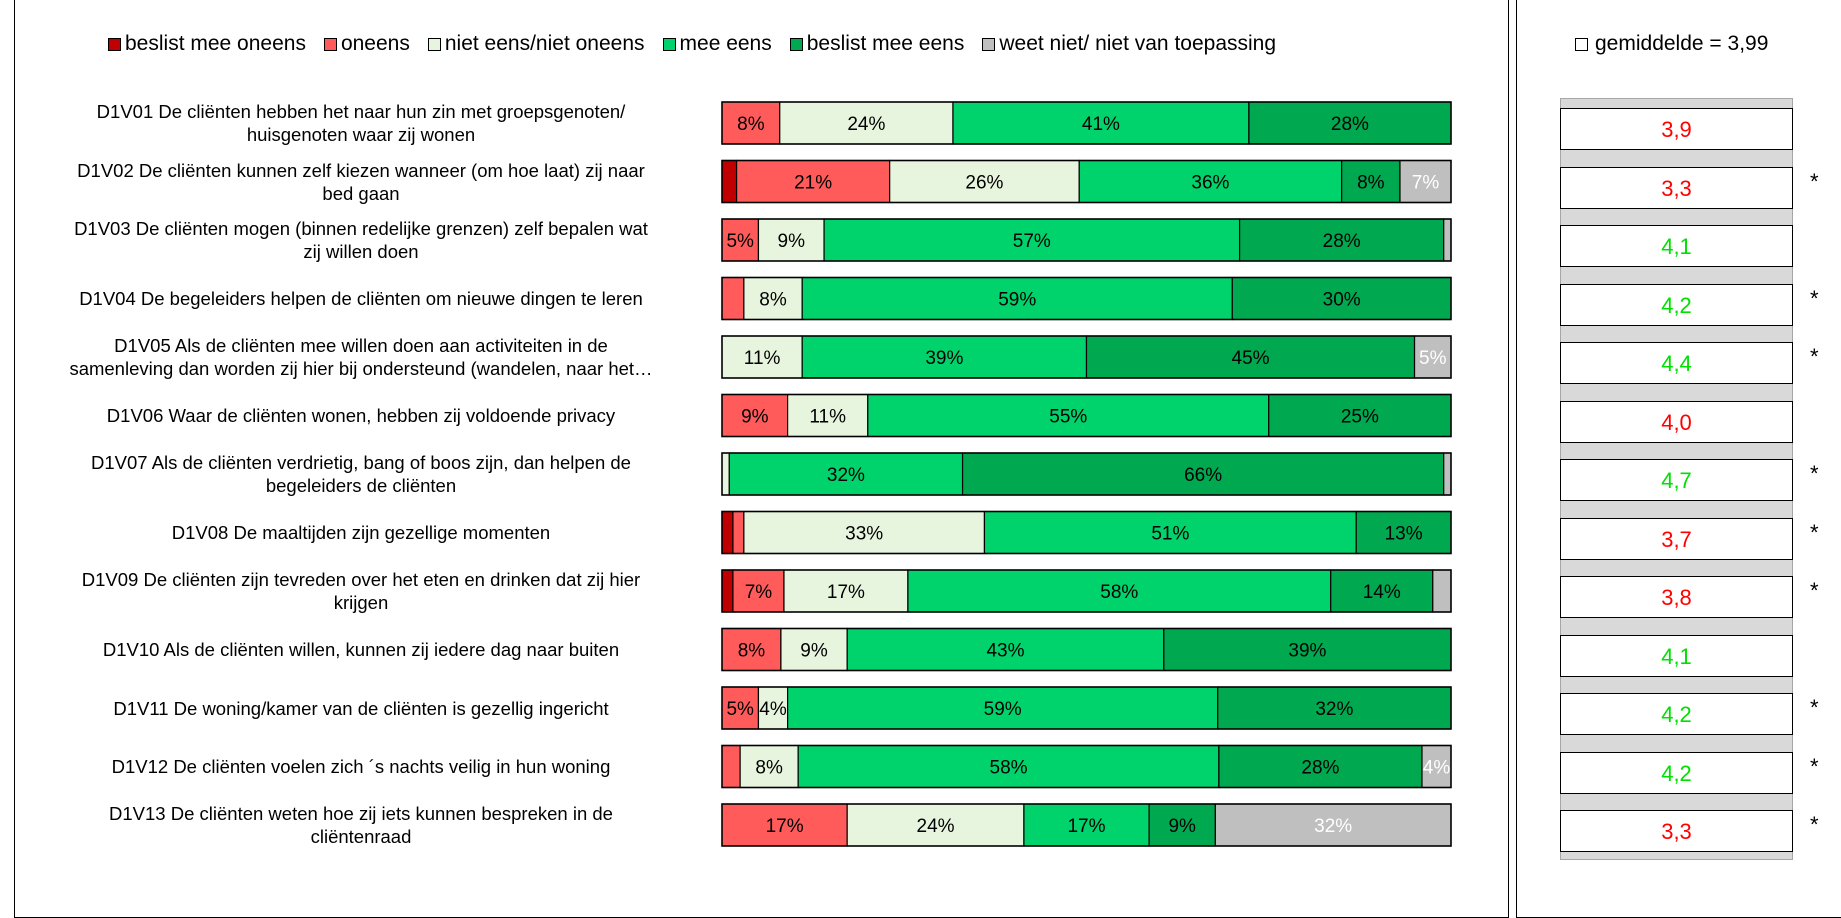  I want to click on legend-item: niet eens/niet oneens, so click(536, 44).